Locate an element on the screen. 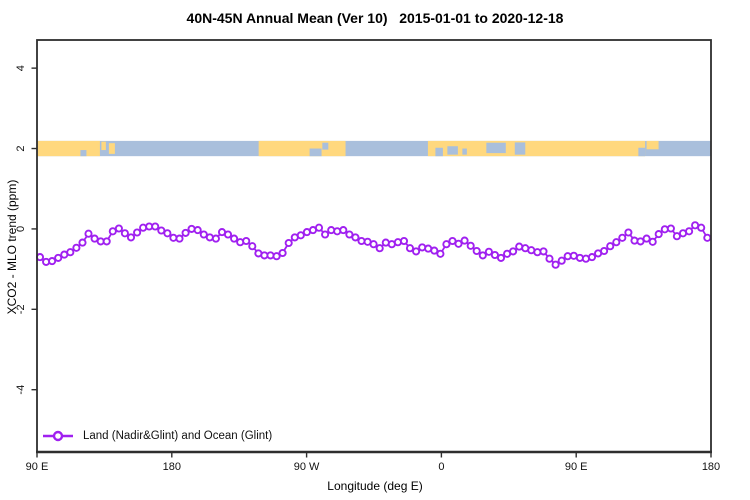 This screenshot has width=750, height=500. legend-label: Land (Nadir&Glint) and Ocean (Glint) is located at coordinates (178, 436).